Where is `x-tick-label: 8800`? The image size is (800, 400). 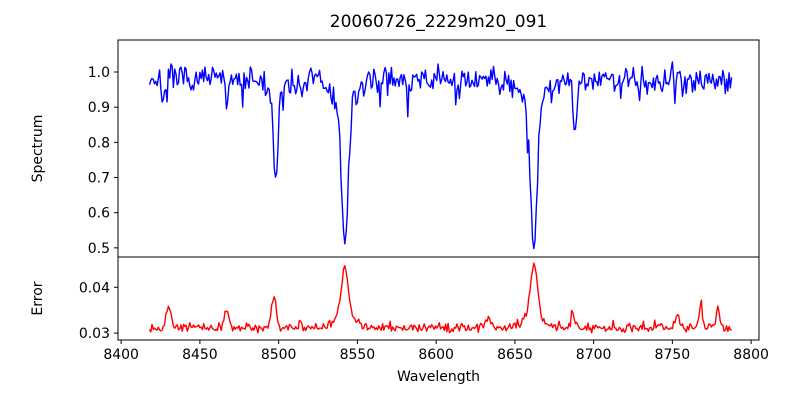
x-tick-label: 8800 is located at coordinates (751, 355).